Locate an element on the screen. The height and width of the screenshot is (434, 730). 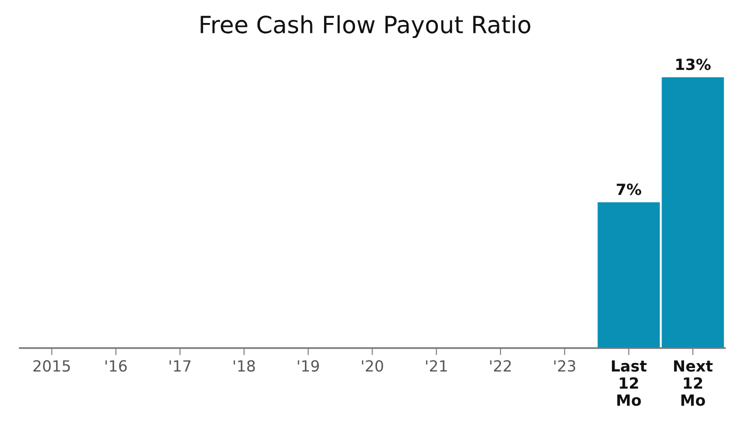
x-tick-label: '20 is located at coordinates (373, 366).